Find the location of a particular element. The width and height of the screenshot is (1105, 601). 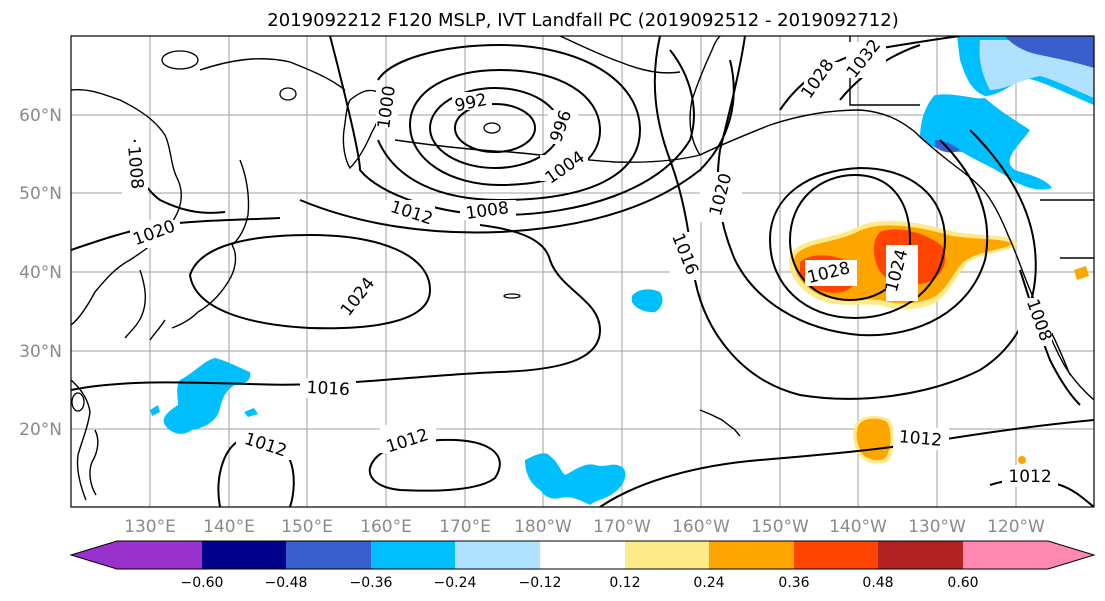

coast-china-east is located at coordinates (81, 440).